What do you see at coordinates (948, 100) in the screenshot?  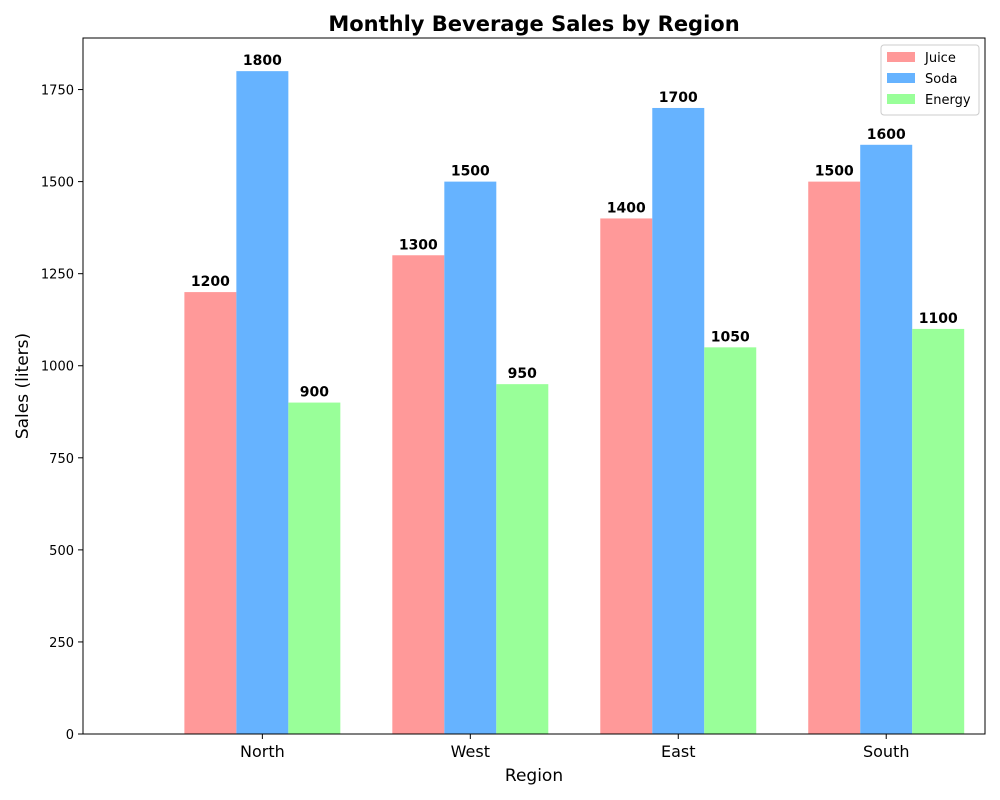 I see `legend-label: Energy` at bounding box center [948, 100].